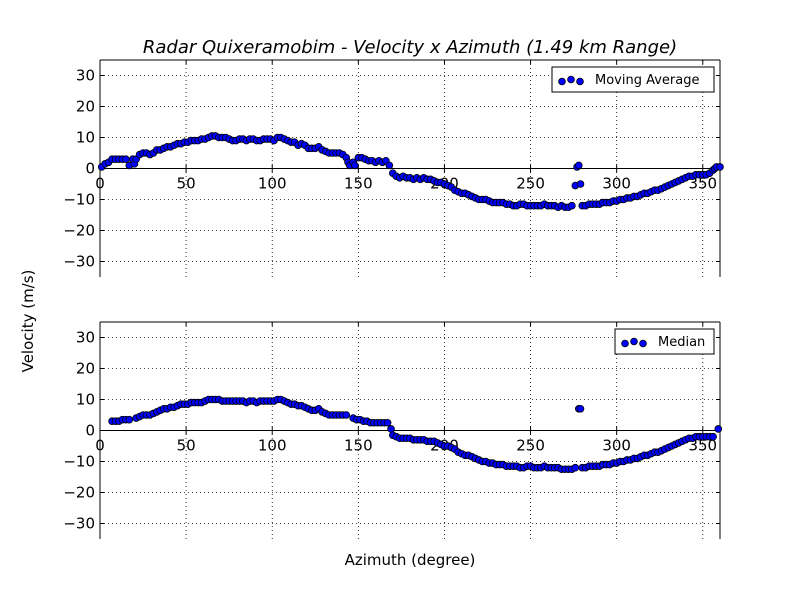  I want to click on x-axis-label: Azimuth (degree), so click(410, 560).